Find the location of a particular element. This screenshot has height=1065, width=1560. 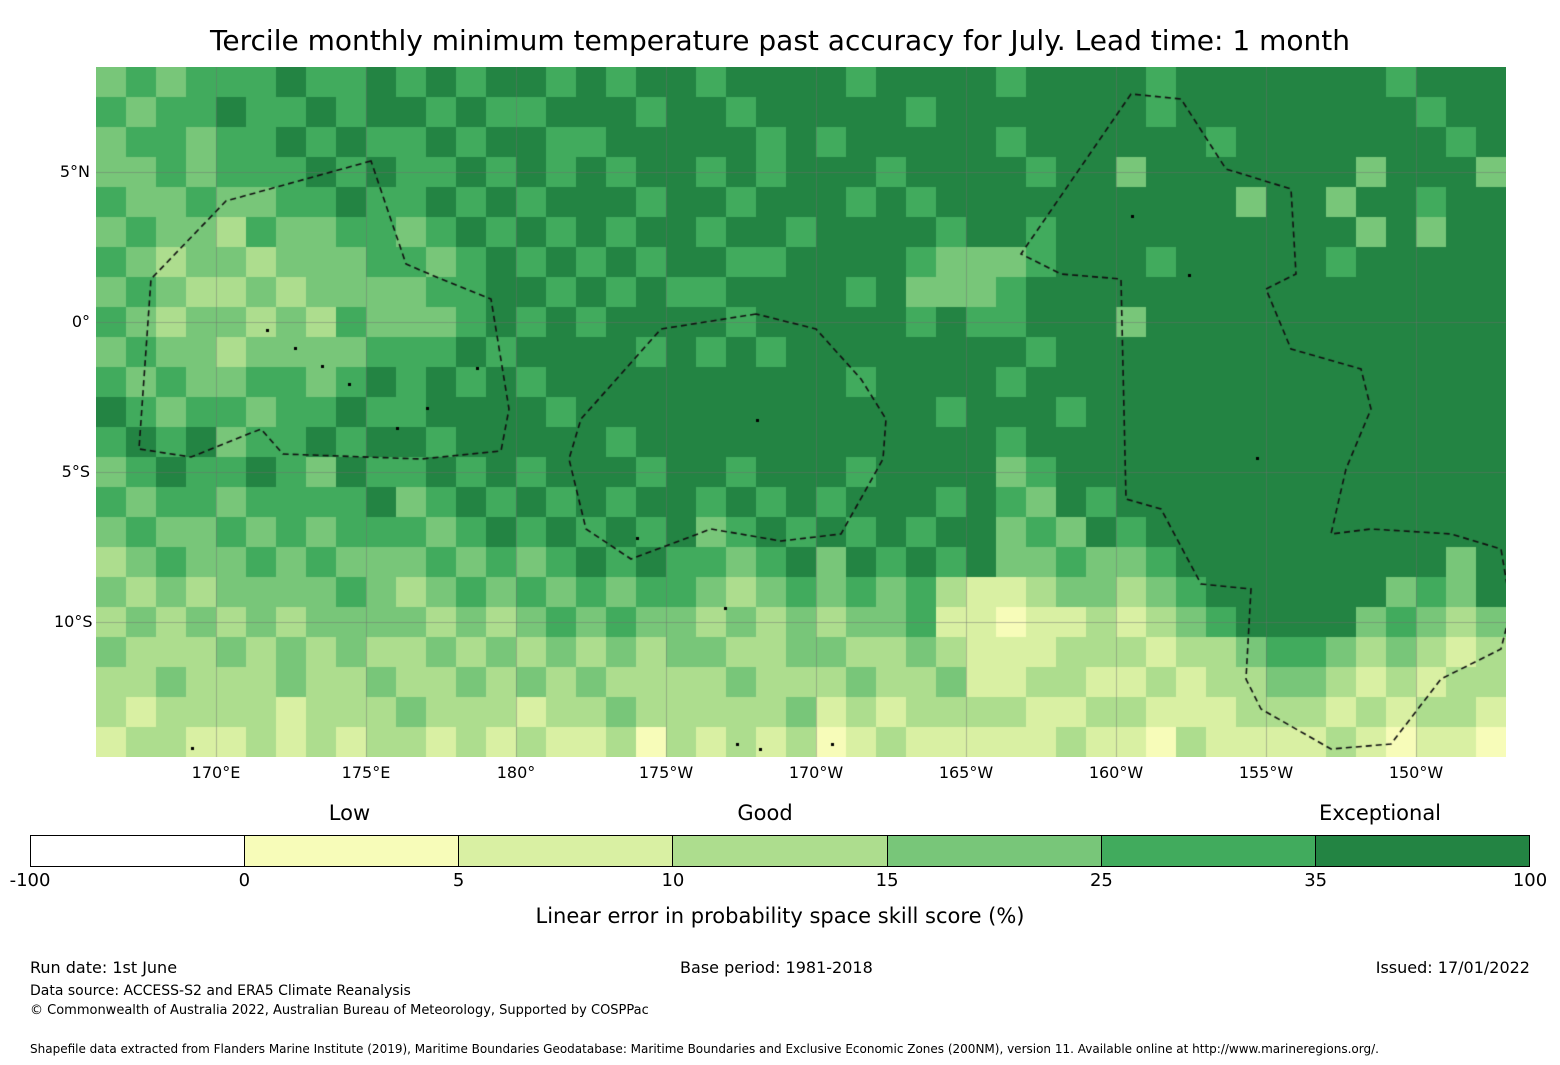

colorbar-tick: 0 is located at coordinates (244, 880).